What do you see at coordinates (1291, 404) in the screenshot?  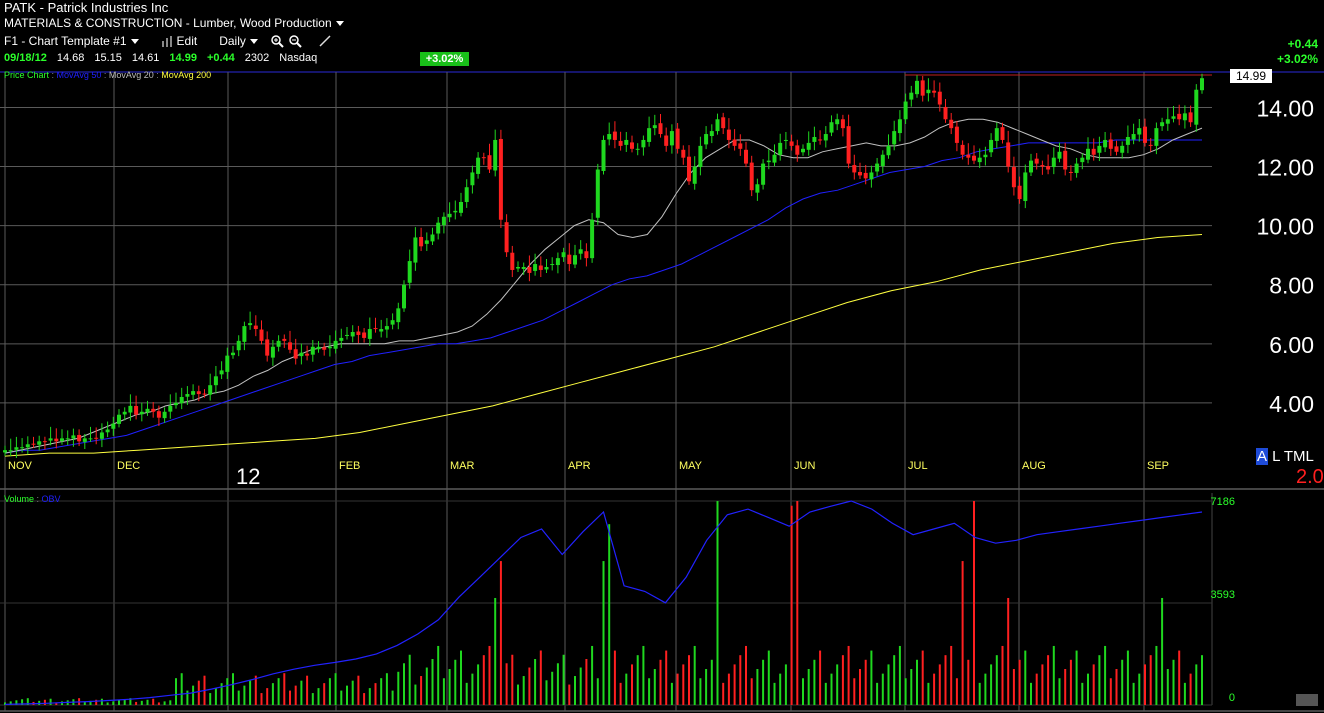 I see `price-tick-label: 4.00` at bounding box center [1291, 404].